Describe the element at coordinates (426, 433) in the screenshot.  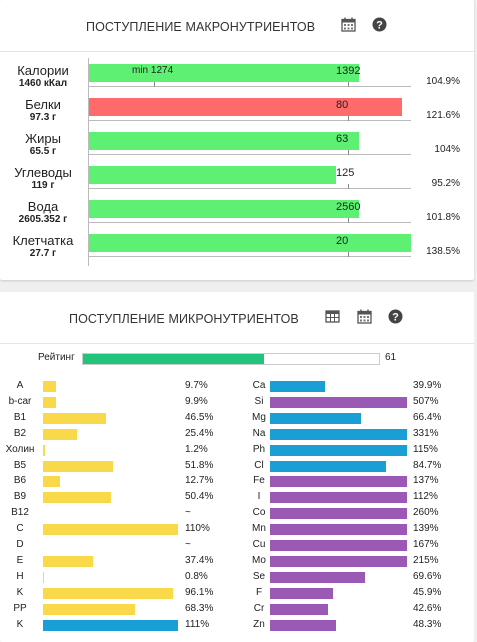
I see `mineral-percent: 331%` at that location.